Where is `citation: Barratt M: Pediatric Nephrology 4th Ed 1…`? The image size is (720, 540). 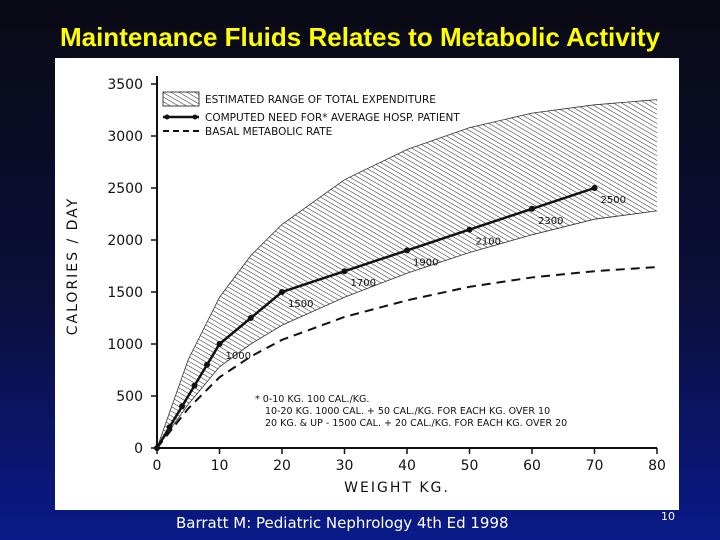
citation: Barratt M: Pediatric Nephrology 4th Ed 1… is located at coordinates (342, 523).